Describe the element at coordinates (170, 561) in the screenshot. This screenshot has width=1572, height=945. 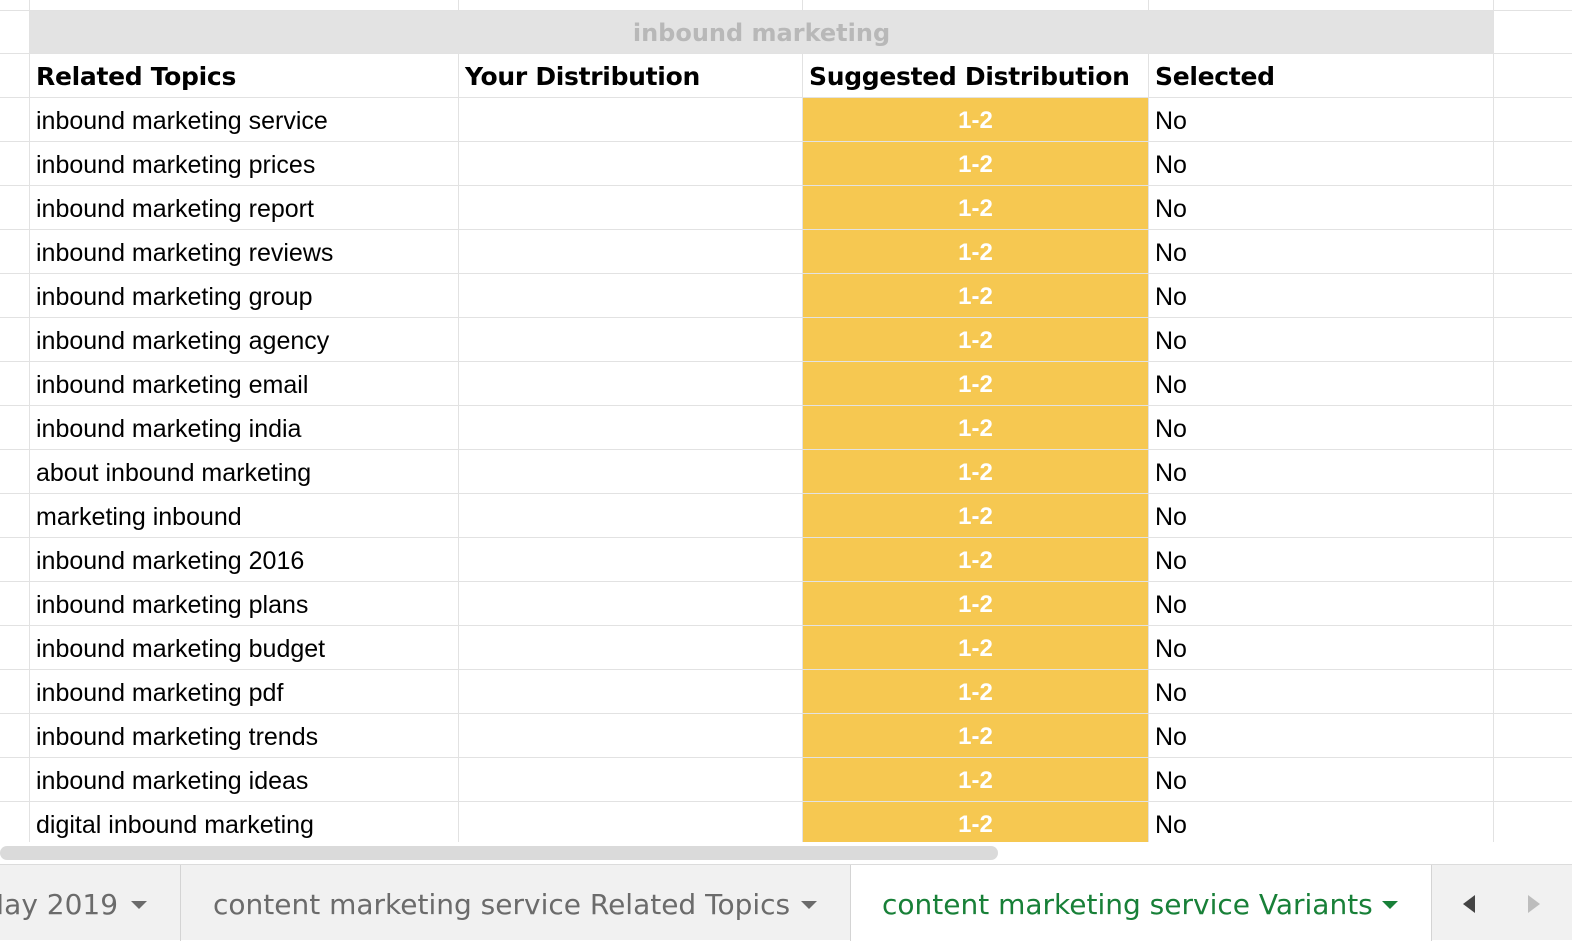
I see `related-topic-cell: inbound marketing 2016` at that location.